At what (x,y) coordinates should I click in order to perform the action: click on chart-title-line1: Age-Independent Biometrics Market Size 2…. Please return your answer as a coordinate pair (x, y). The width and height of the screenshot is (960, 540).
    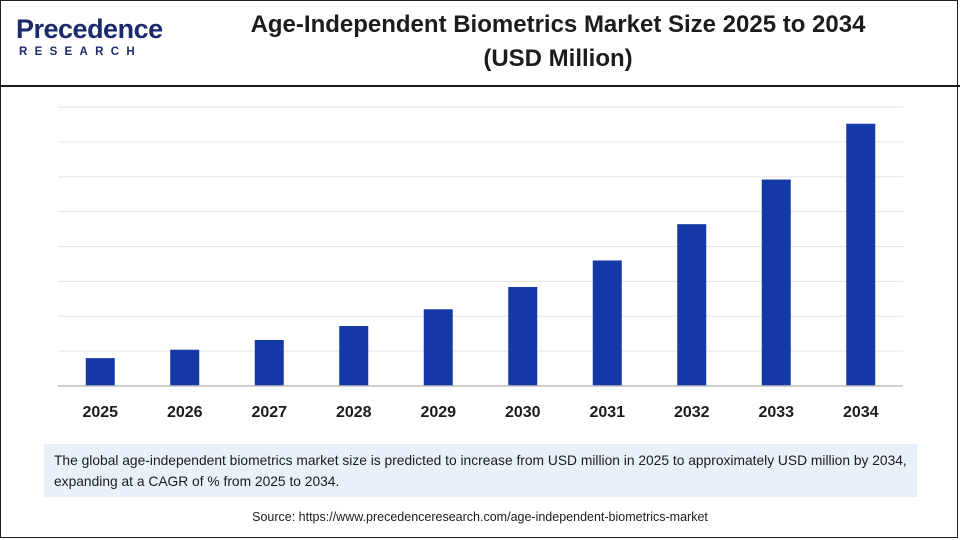
    Looking at the image, I should click on (558, 24).